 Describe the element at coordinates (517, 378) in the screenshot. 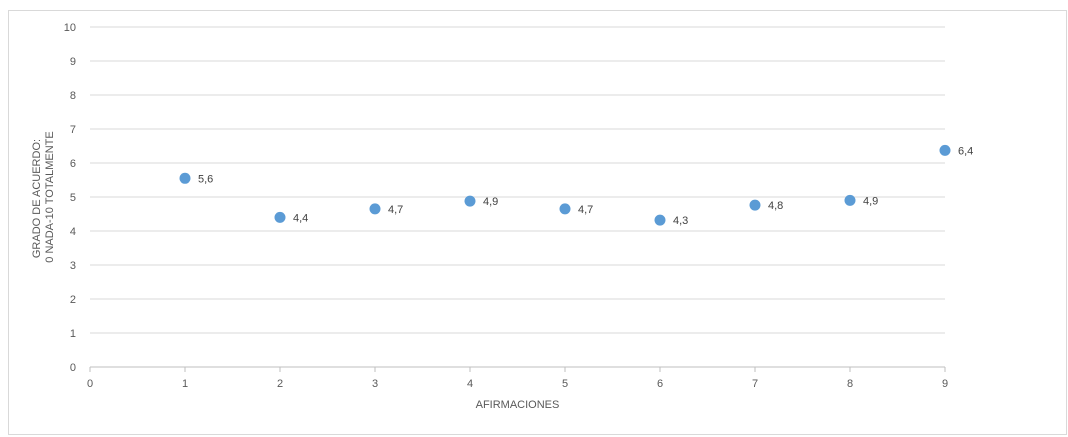

I see `x-axis-ticks: 0 1 2 3 4 5 6 7 8 9` at that location.